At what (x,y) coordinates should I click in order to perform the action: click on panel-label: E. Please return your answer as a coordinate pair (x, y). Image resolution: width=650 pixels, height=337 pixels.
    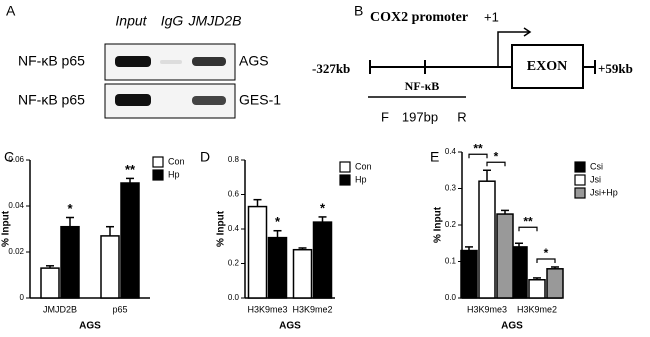
    Looking at the image, I should click on (434, 157).